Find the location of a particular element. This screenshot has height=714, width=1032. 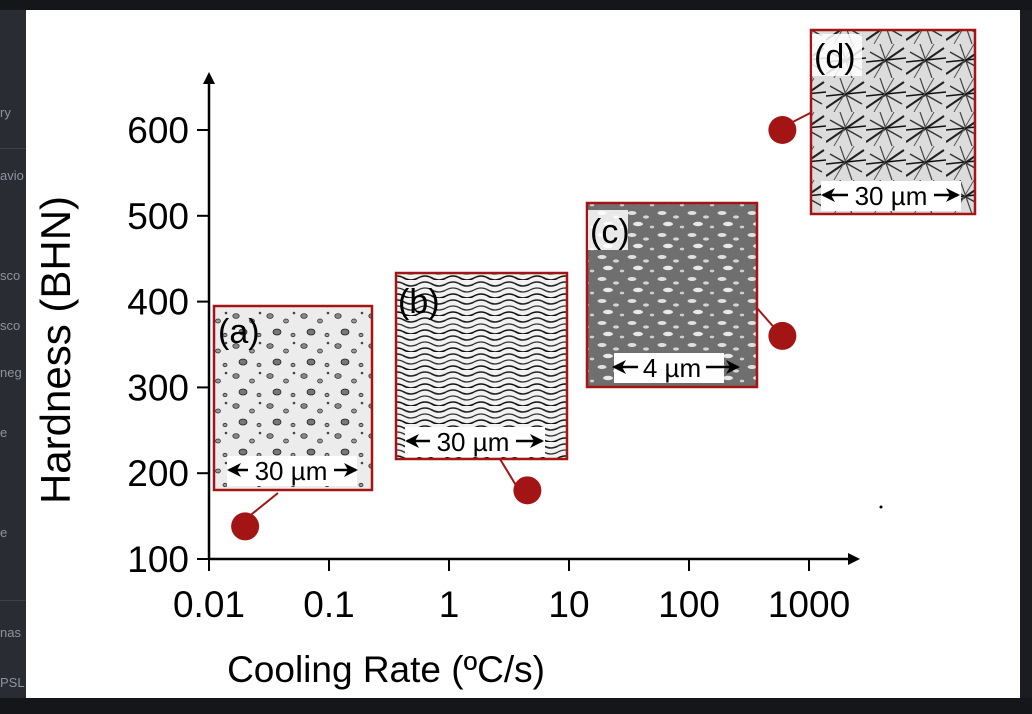

sidebar-fragment: PSL is located at coordinates (12, 682).